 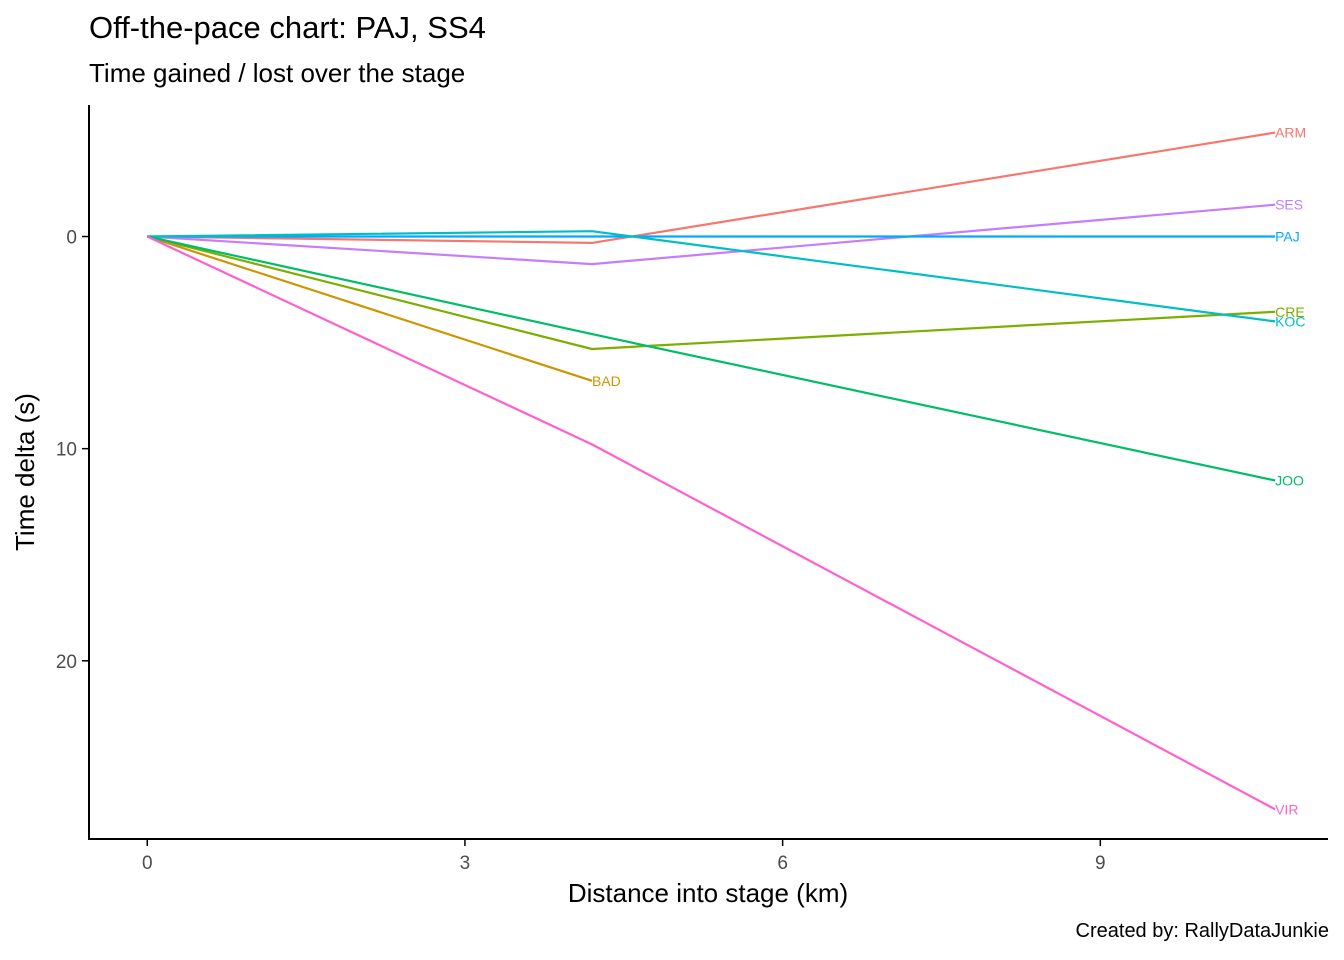 What do you see at coordinates (465, 863) in the screenshot?
I see `x-tick-label: 3` at bounding box center [465, 863].